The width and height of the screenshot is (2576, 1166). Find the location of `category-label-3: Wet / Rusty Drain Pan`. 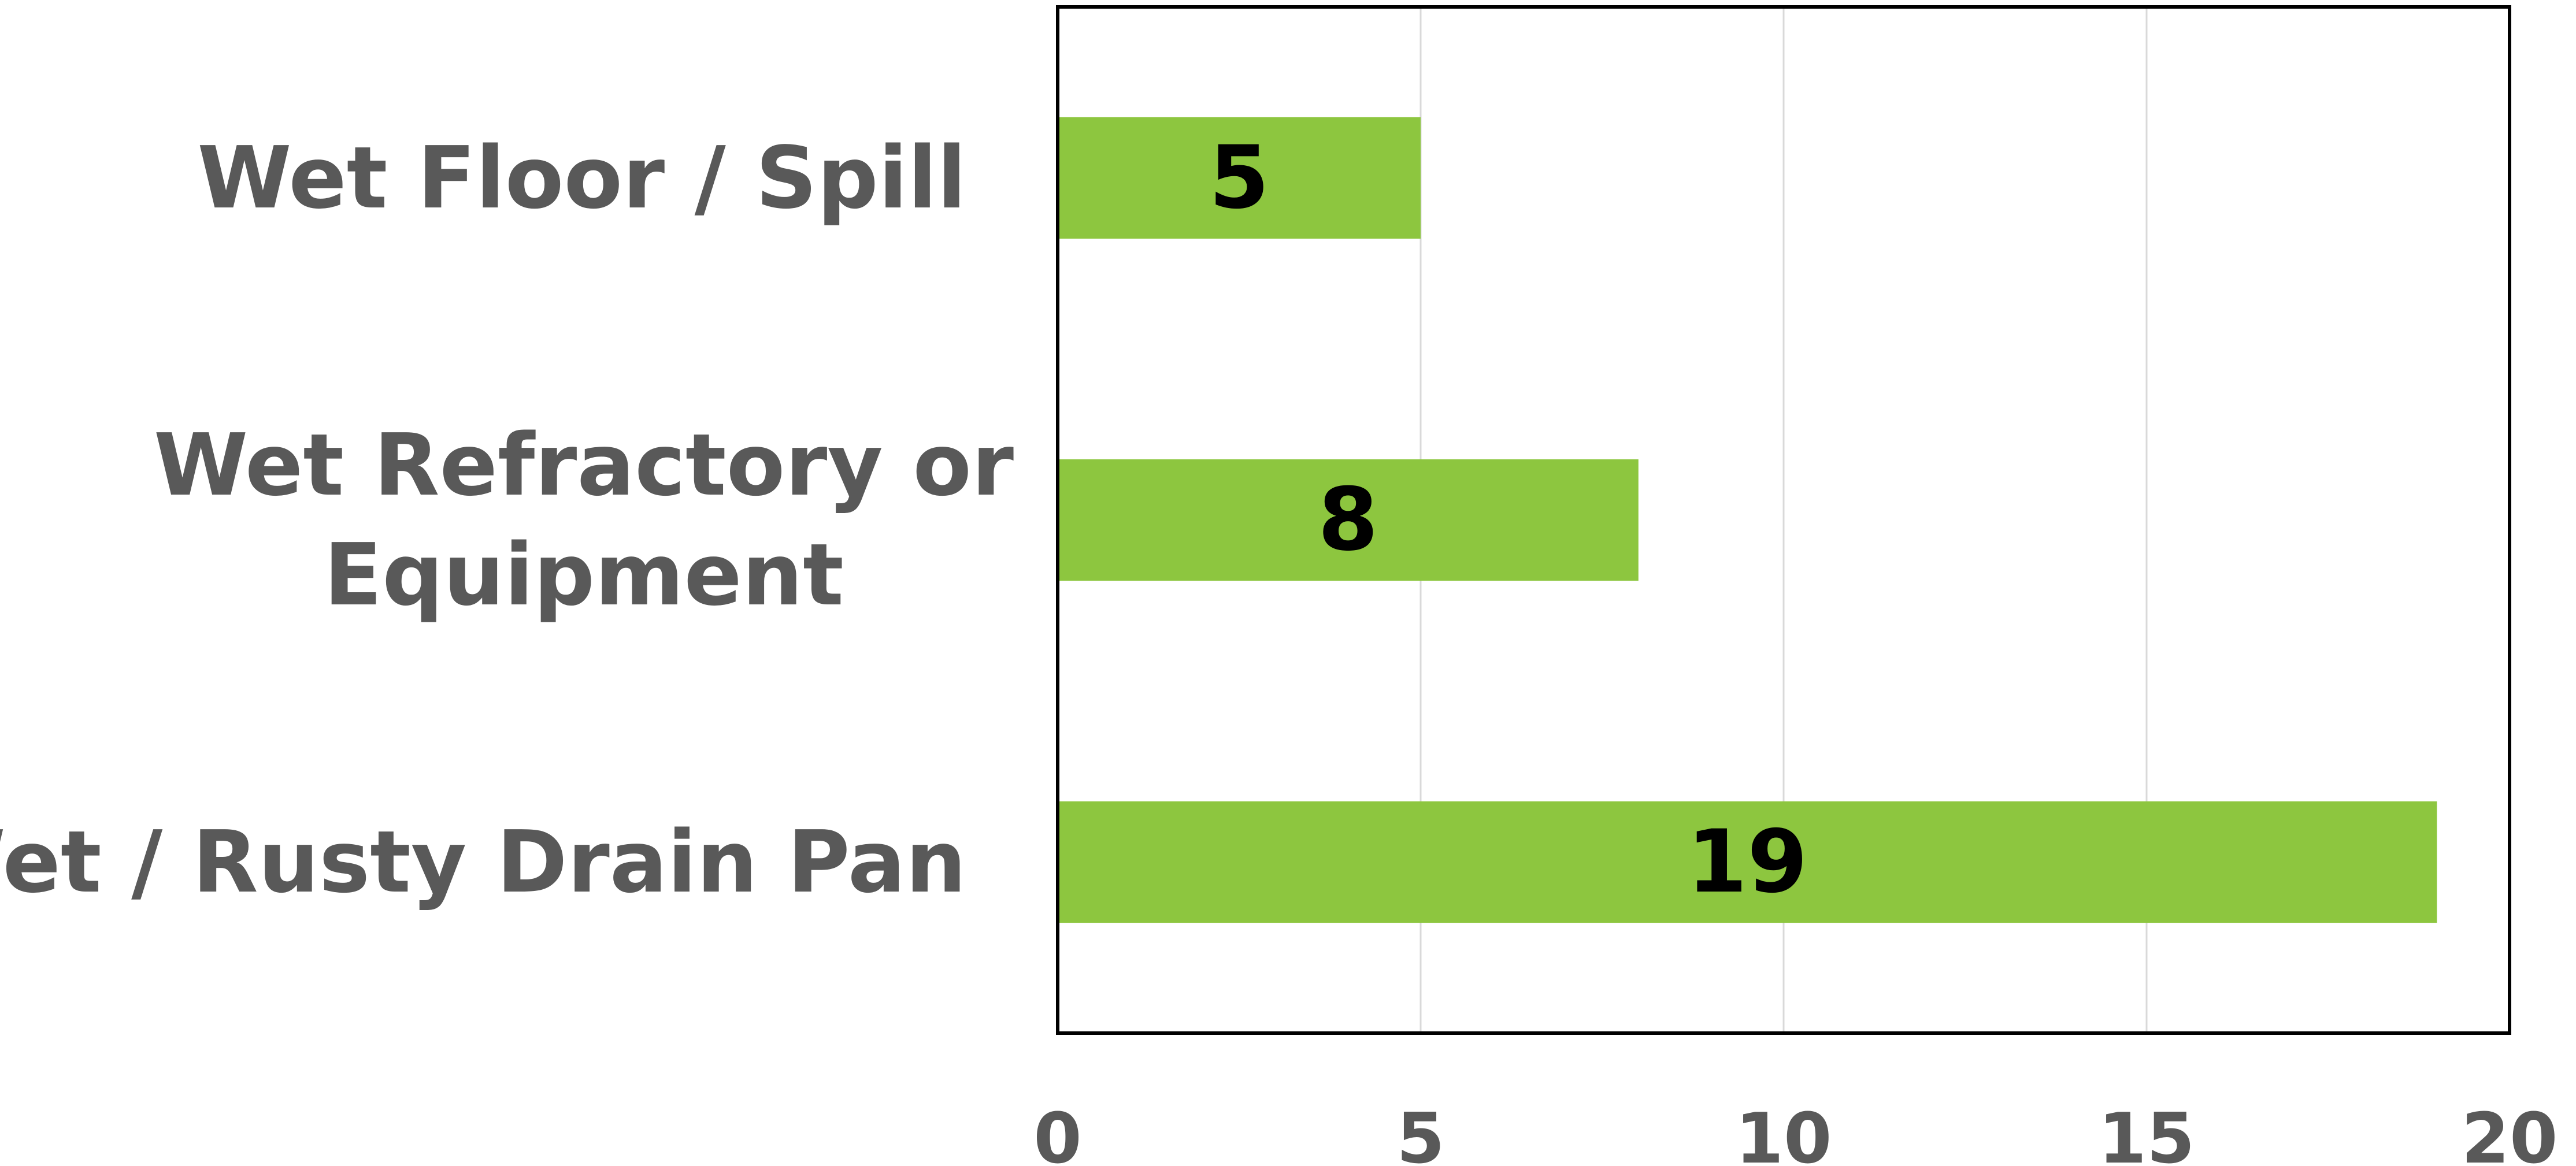

category-label-3: Wet / Rusty Drain Pan is located at coordinates (483, 862).